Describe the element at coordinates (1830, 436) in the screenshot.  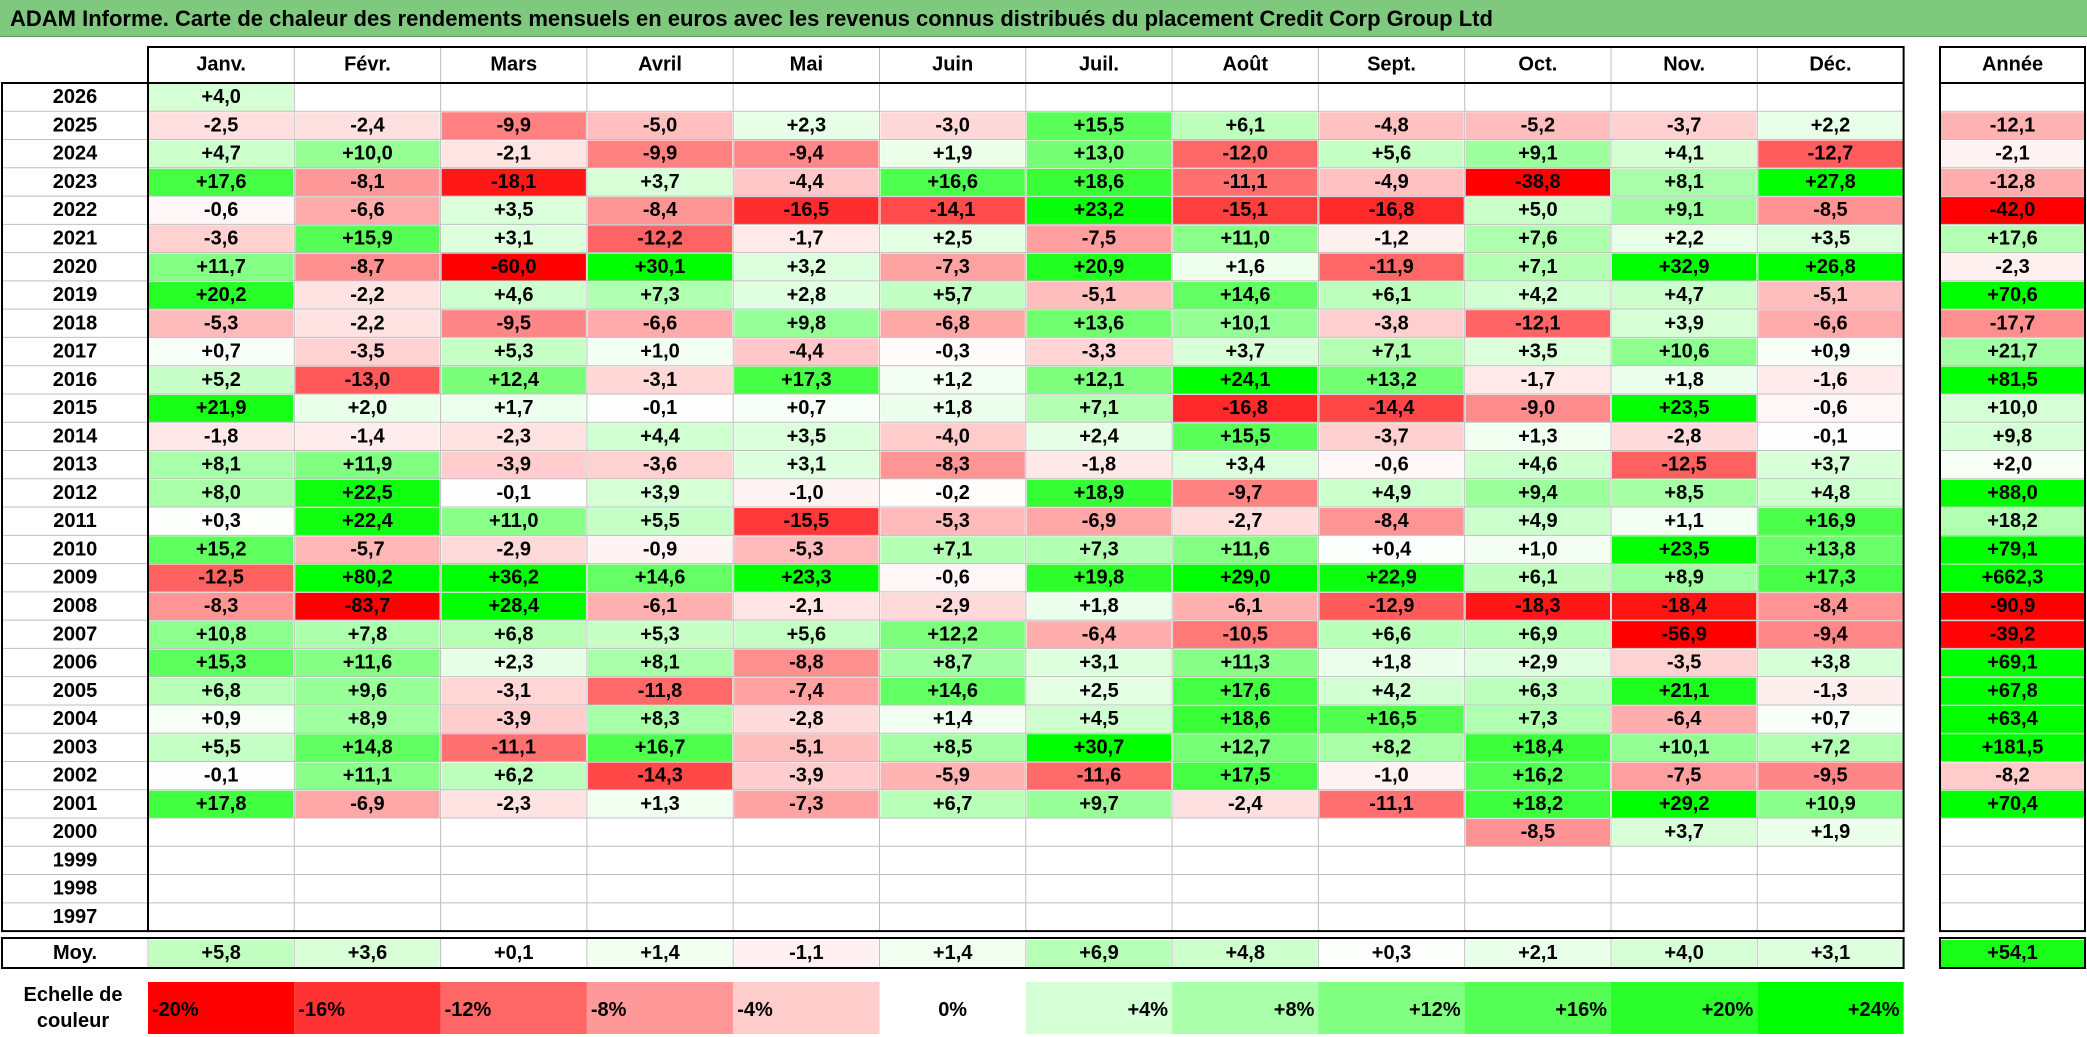
I see `cell-value: -0,1` at that location.